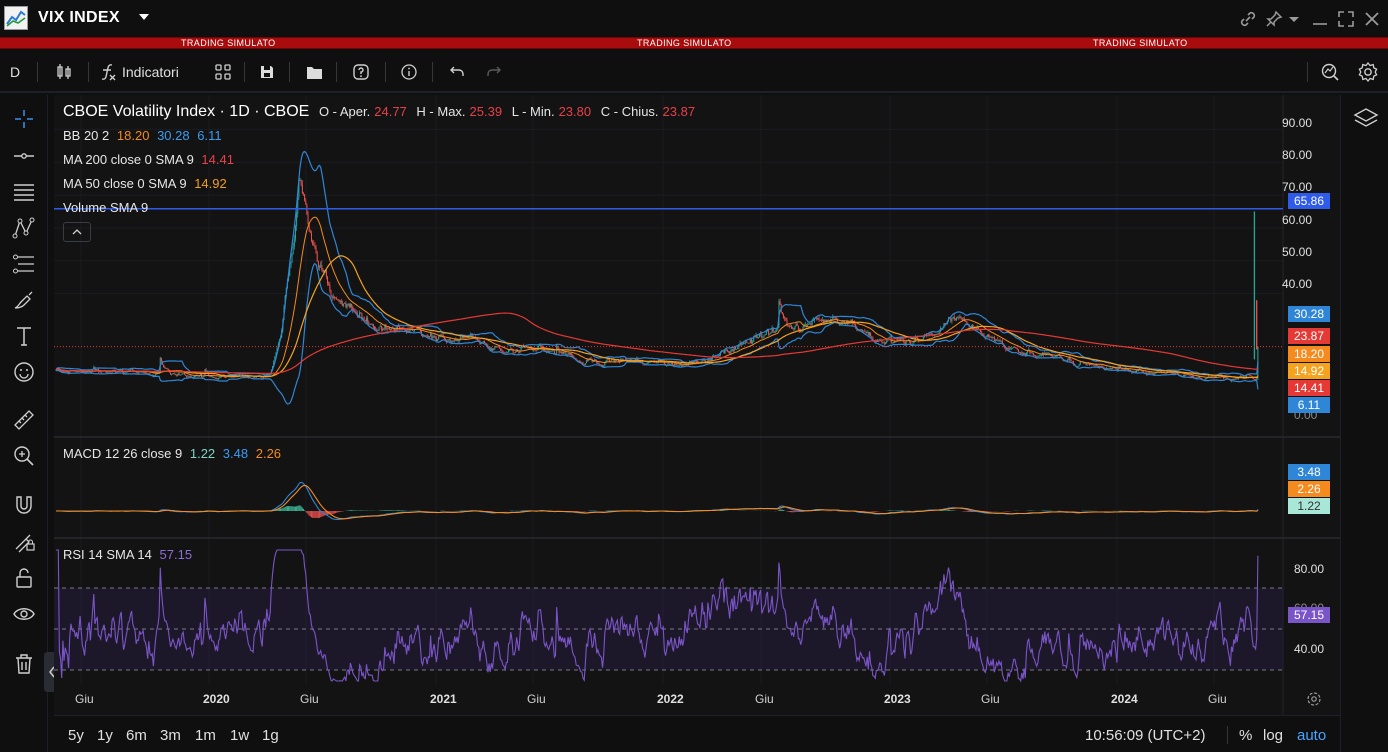  What do you see at coordinates (1297, 252) in the screenshot?
I see `price-axis-label: 50.00` at bounding box center [1297, 252].